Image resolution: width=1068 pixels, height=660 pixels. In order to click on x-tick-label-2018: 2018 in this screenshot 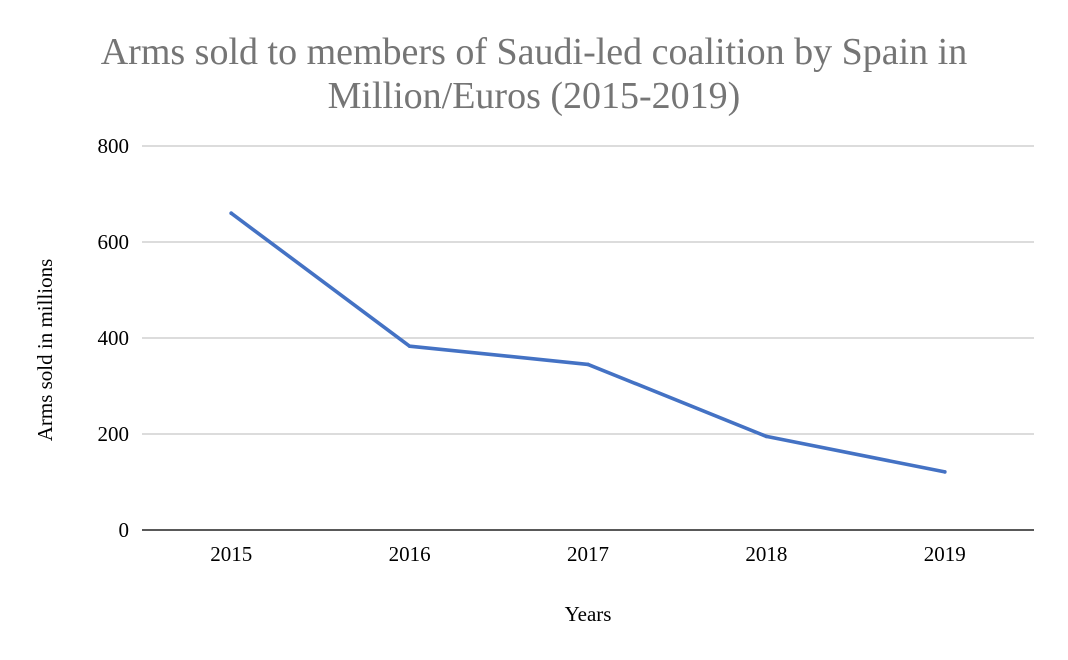, I will do `click(766, 554)`.